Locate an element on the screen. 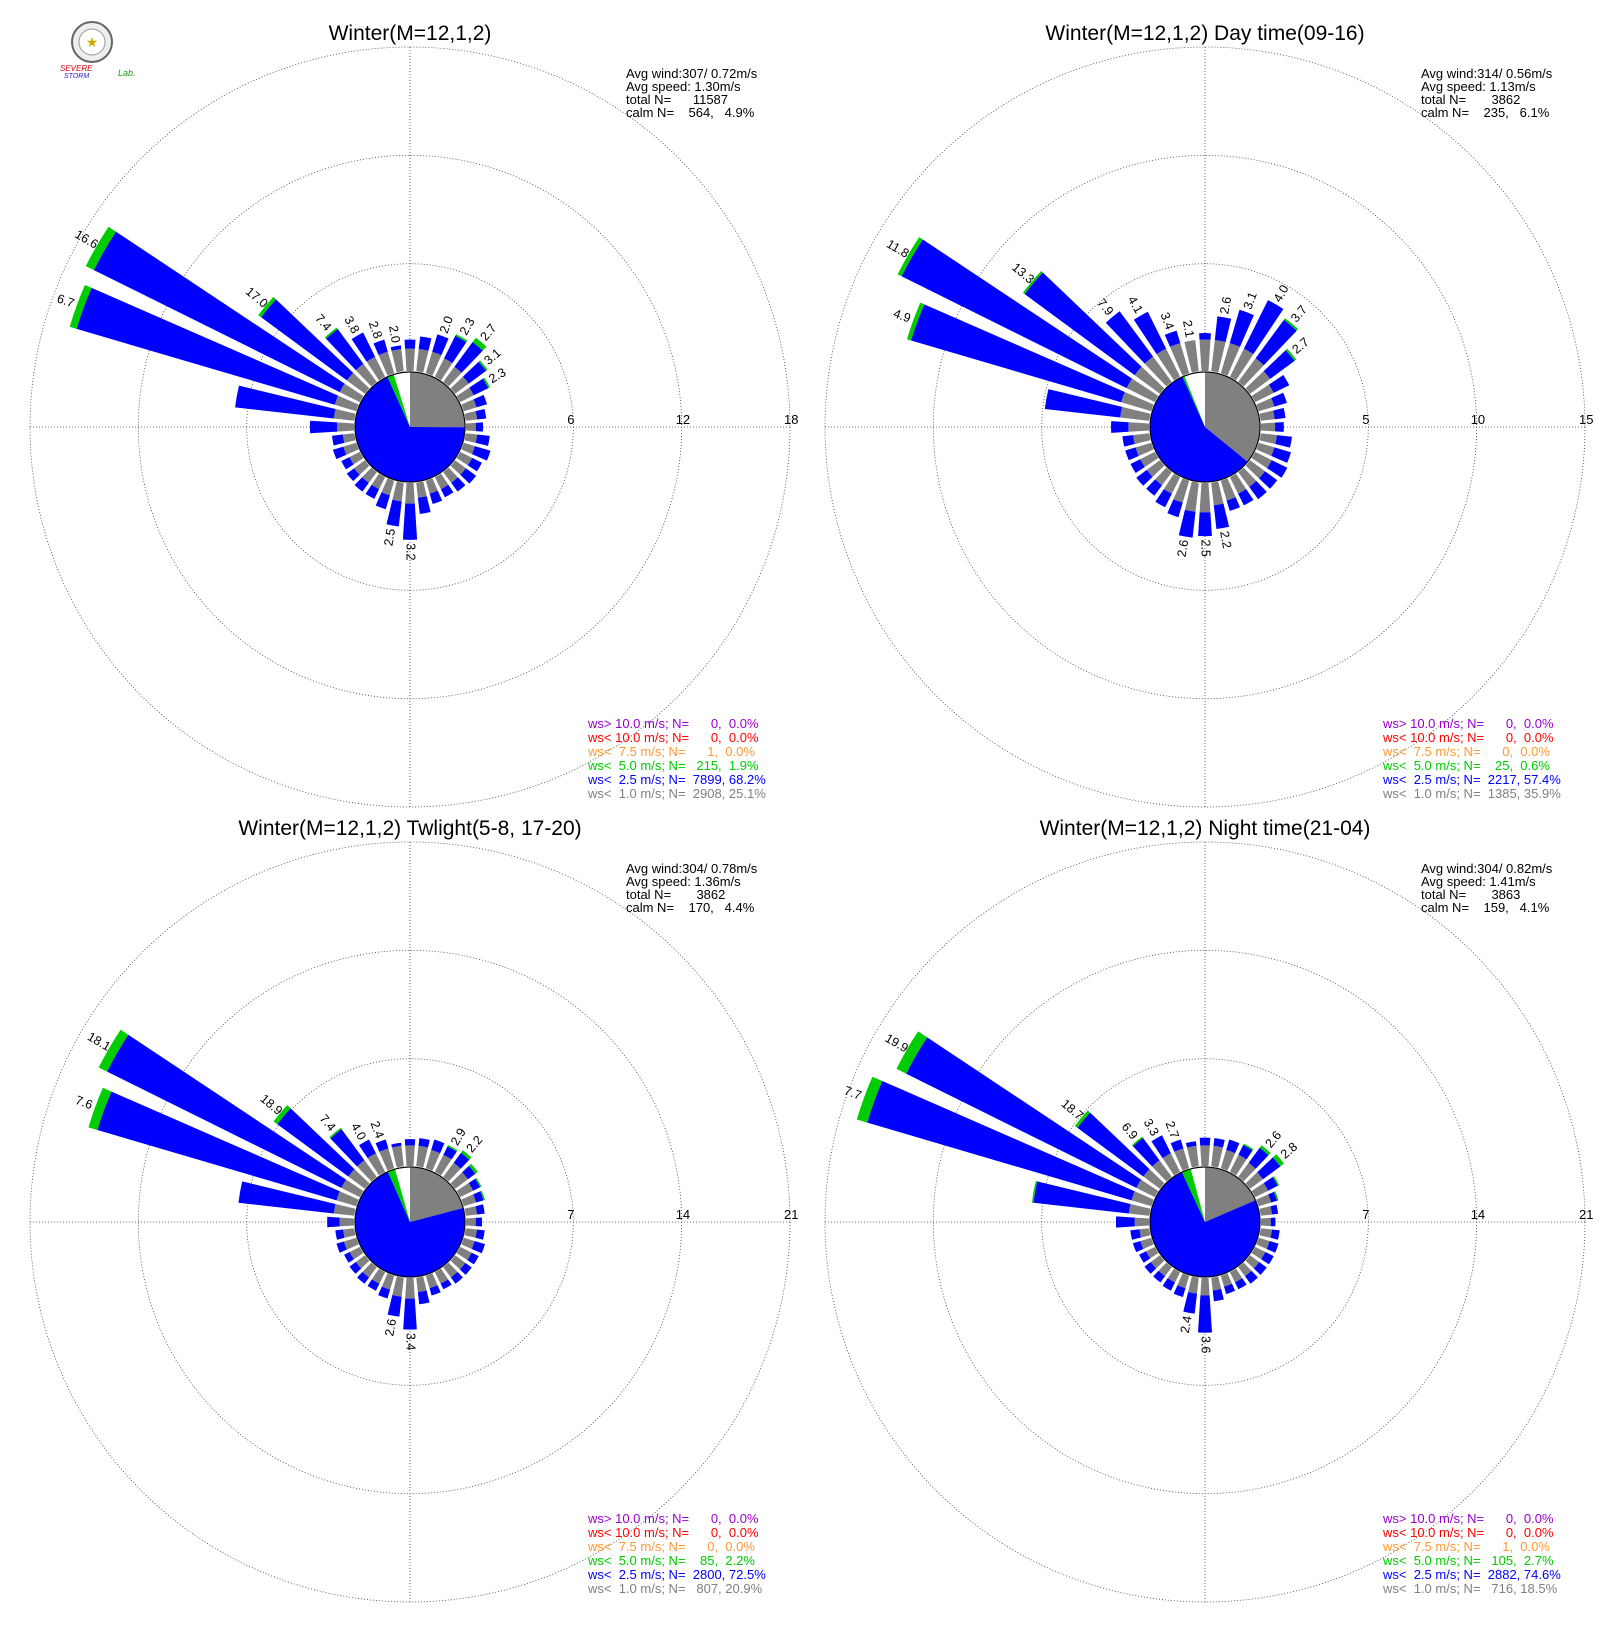  legend-entry: ws< 1.0 m/s; N= 807, 20.9% is located at coordinates (675, 1588).